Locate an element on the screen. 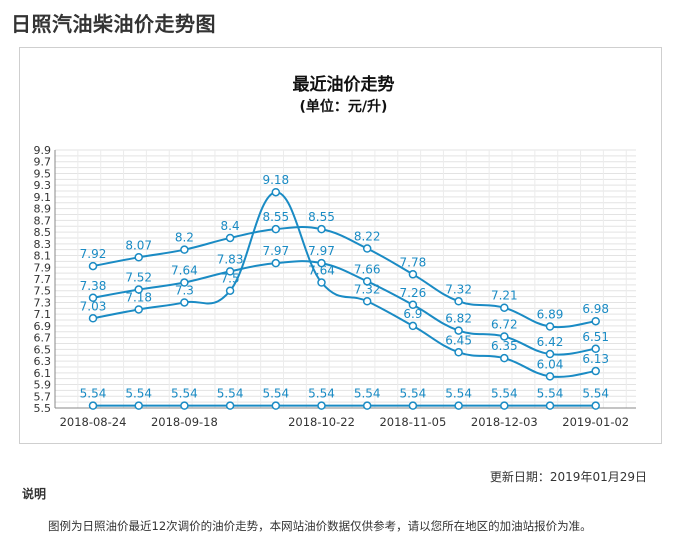  data-label: 8.22 is located at coordinates (367, 237).